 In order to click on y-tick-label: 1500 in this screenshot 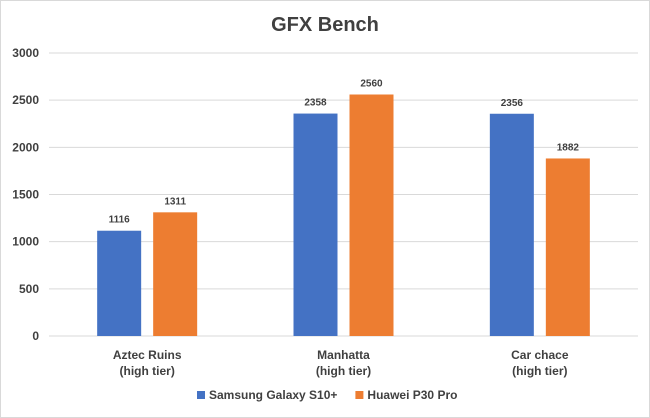, I will do `click(25, 195)`.